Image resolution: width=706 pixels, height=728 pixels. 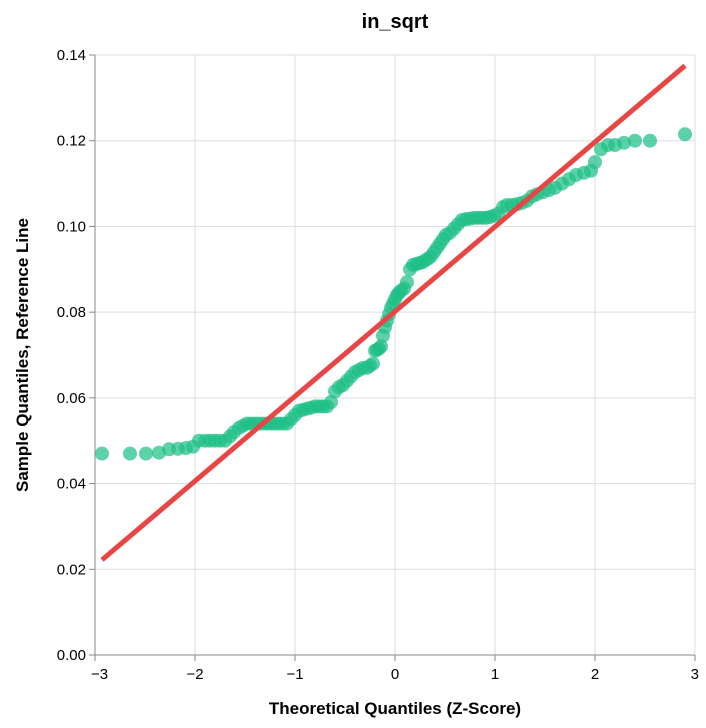 What do you see at coordinates (194, 674) in the screenshot?
I see `x-tick-label: −2` at bounding box center [194, 674].